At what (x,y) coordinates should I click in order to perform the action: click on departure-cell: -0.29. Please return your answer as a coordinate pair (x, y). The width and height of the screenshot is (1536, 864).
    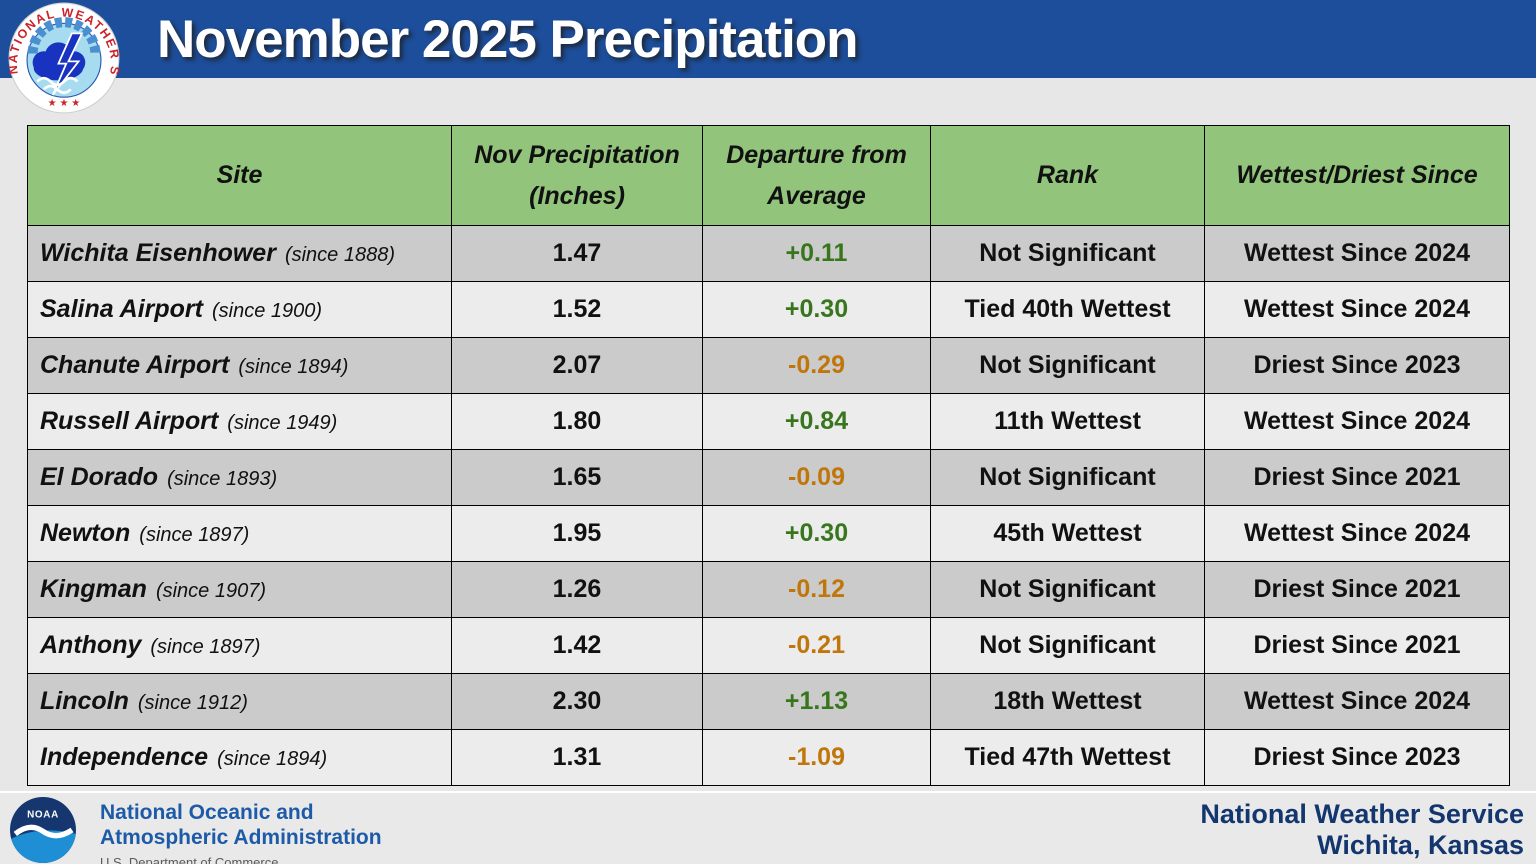
    Looking at the image, I should click on (816, 365).